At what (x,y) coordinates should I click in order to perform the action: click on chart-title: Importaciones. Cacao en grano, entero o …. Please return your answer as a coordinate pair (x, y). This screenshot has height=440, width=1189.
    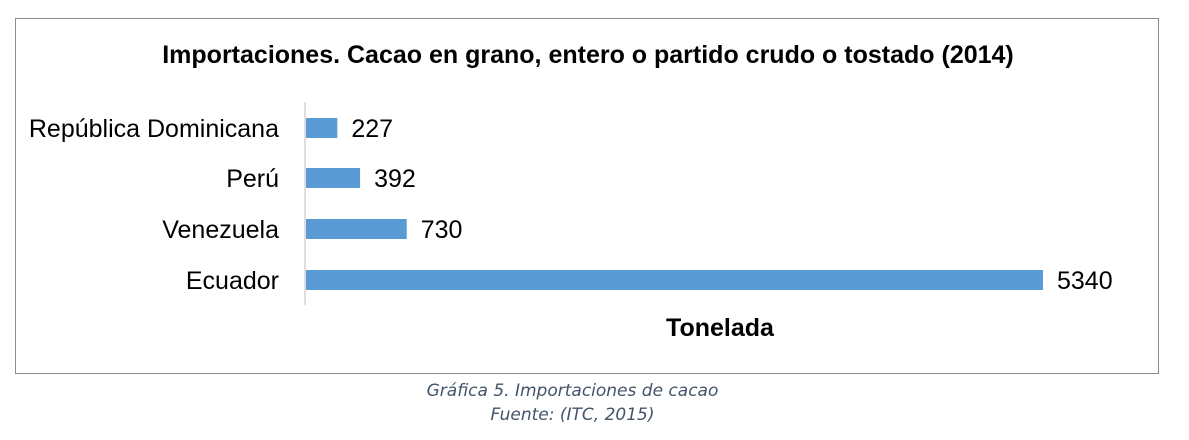
    Looking at the image, I should click on (588, 55).